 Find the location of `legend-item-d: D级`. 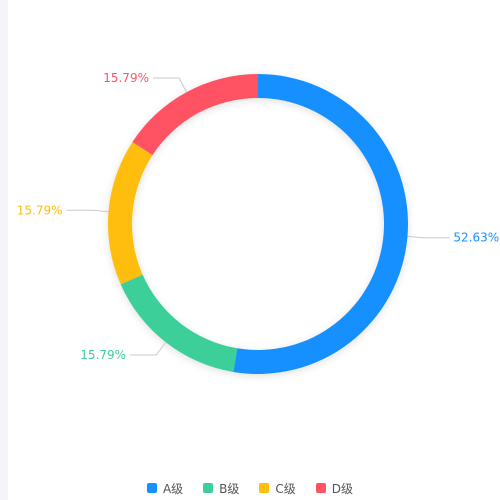

legend-item-d: D级 is located at coordinates (334, 488).